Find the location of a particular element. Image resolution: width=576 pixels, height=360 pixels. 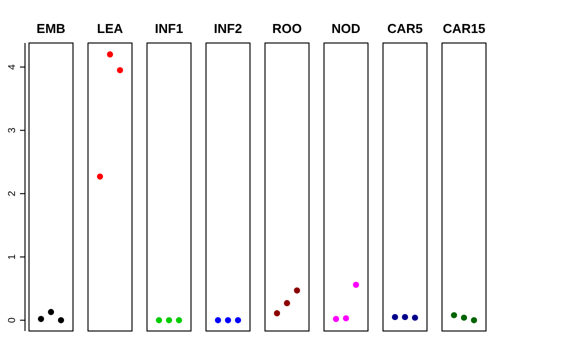

y-tick-label: 4 is located at coordinates (12, 67).